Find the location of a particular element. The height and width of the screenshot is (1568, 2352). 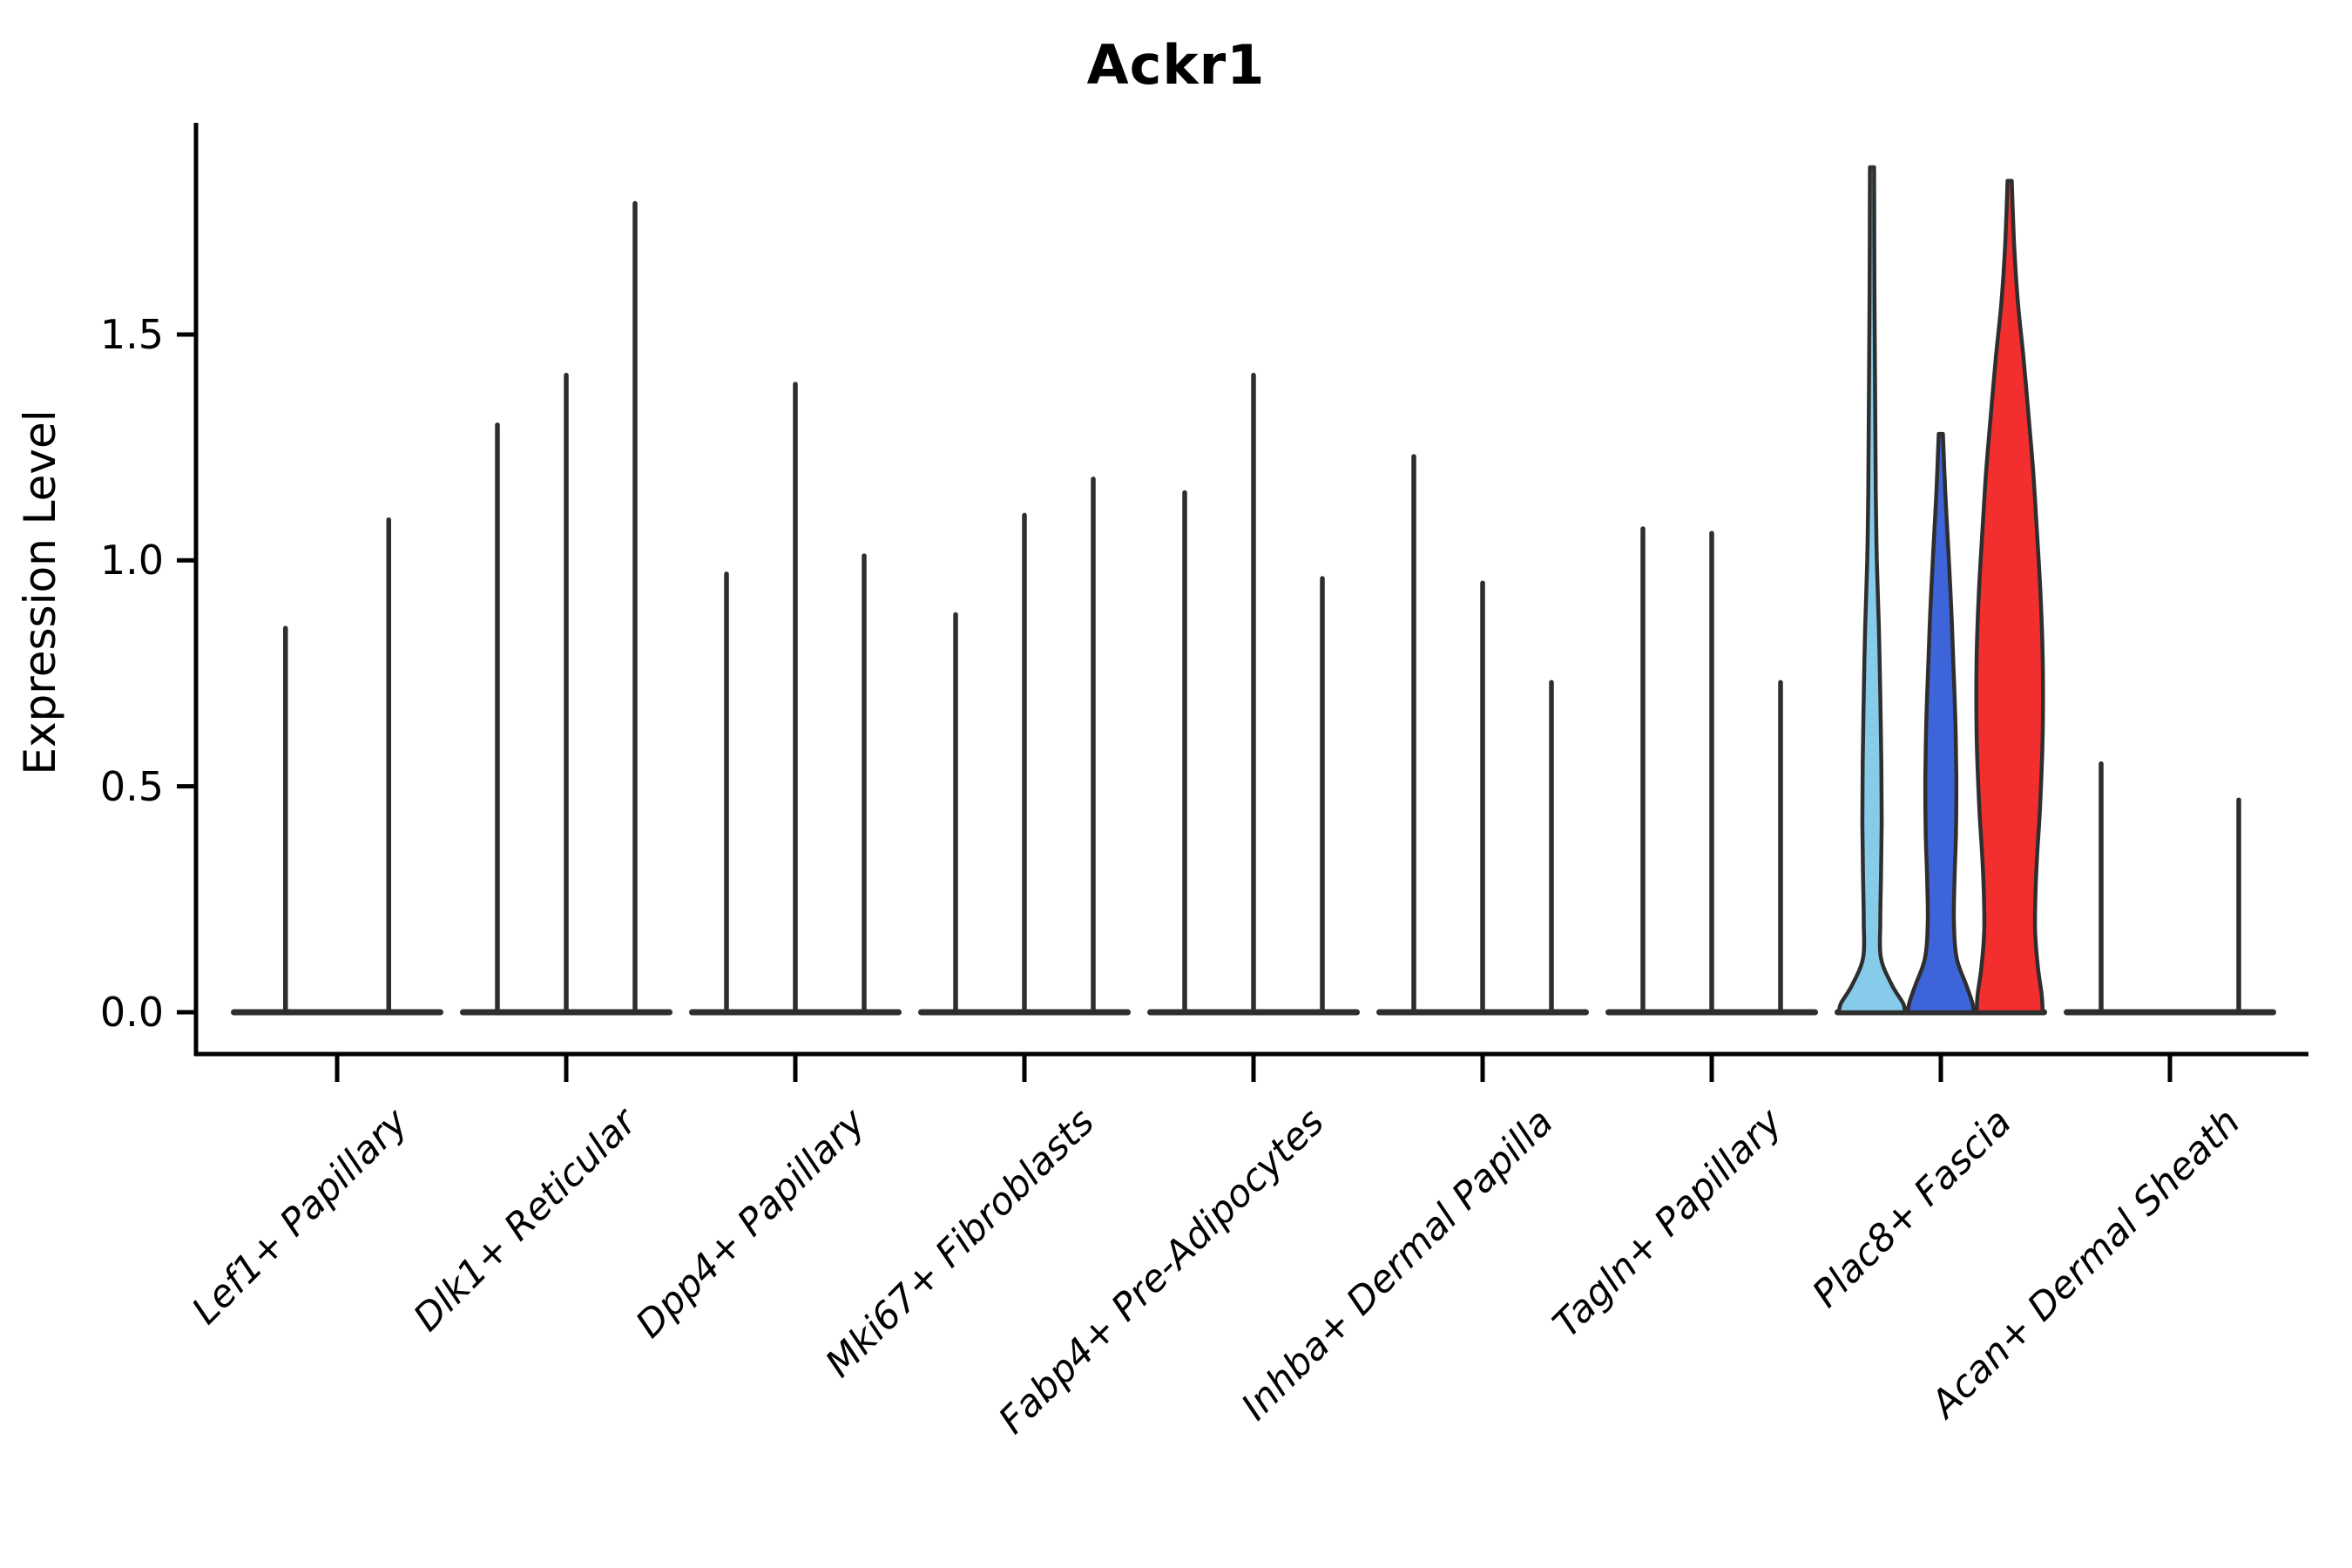

y-tick-label: 0.5 is located at coordinates (131, 786).